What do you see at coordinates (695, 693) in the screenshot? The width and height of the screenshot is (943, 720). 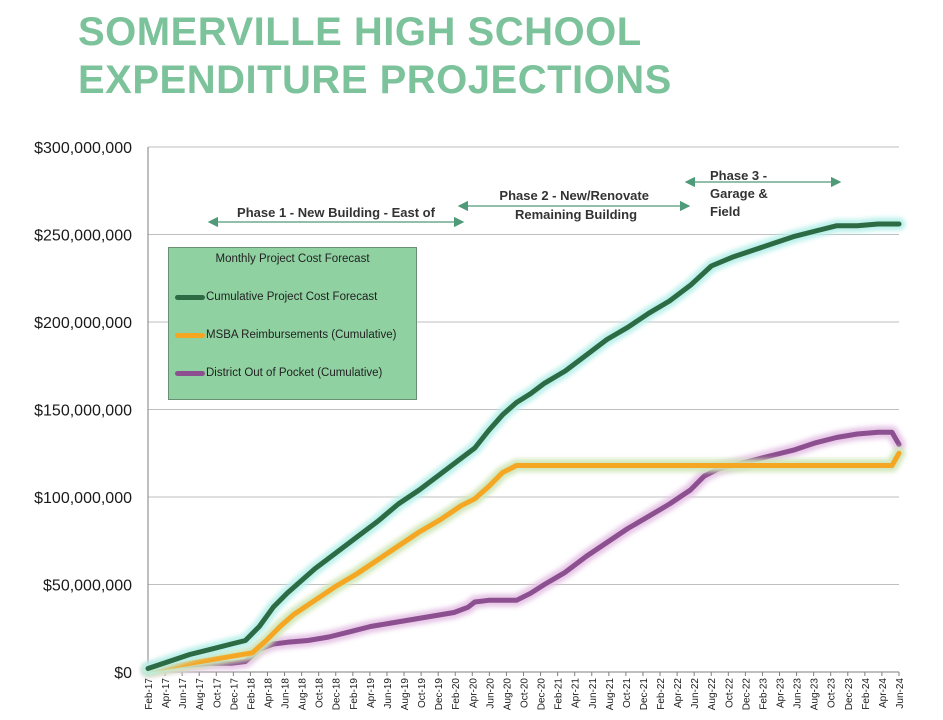 I see `x-tick-label: Jun-22` at bounding box center [695, 693].